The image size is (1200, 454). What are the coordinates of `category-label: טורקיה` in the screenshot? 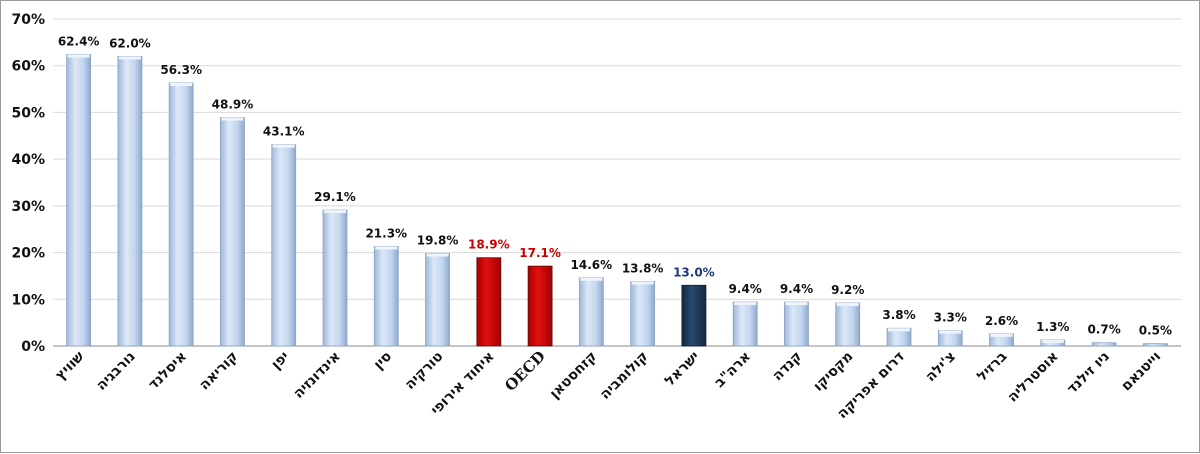 It's located at (424, 371).